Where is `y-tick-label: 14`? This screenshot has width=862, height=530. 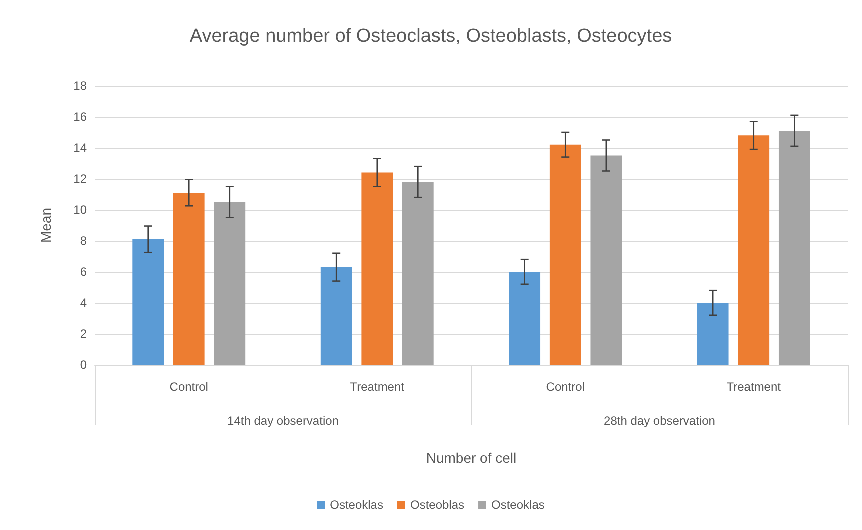 y-tick-label: 14 is located at coordinates (81, 148).